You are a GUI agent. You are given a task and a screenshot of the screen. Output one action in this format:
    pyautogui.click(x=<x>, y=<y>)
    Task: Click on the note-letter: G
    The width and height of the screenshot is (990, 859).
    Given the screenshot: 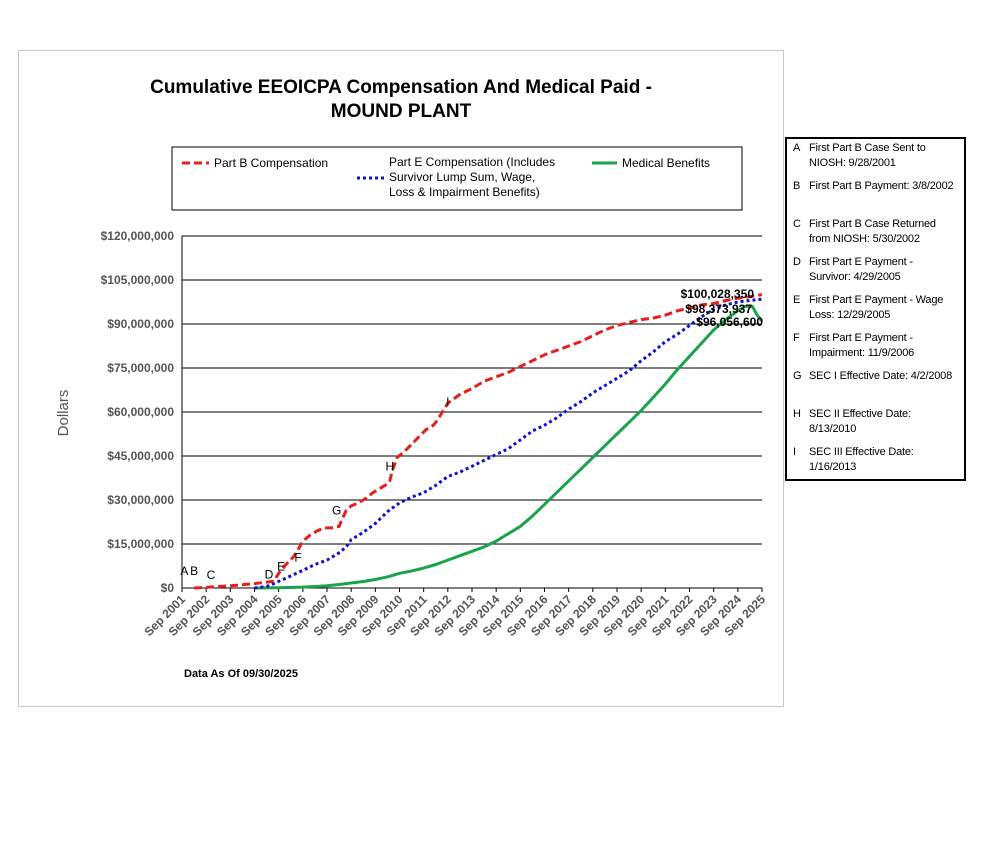 What is the action you would take?
    pyautogui.click(x=797, y=376)
    